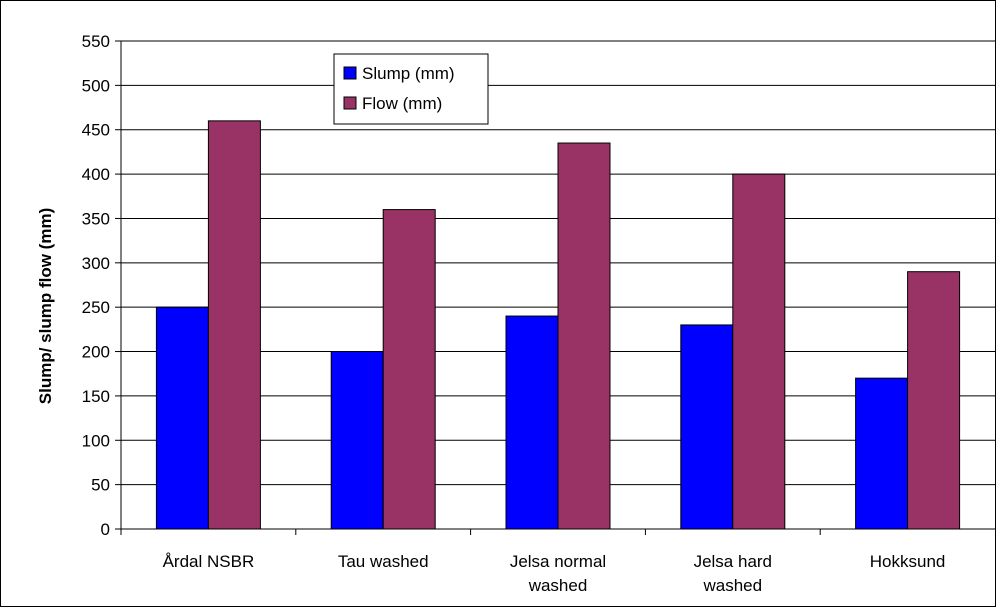 This screenshot has height=611, width=996. What do you see at coordinates (96, 396) in the screenshot?
I see `y-tick-label: 150` at bounding box center [96, 396].